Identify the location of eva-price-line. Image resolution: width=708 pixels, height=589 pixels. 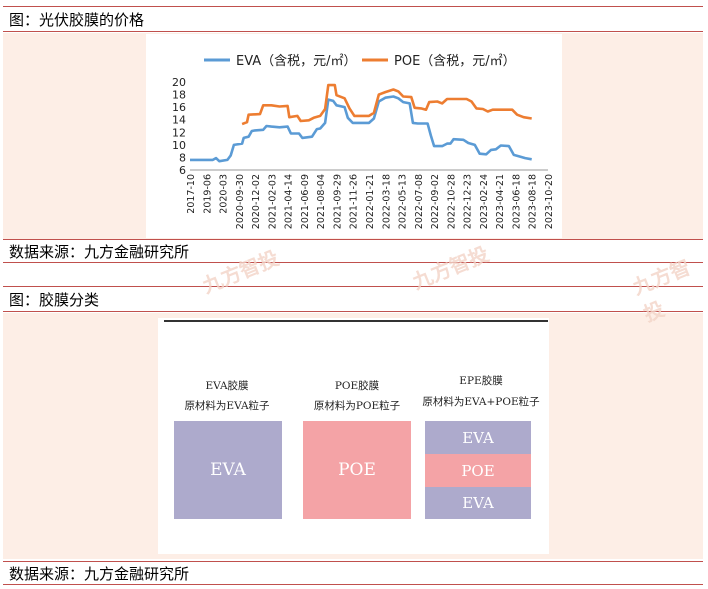
(361, 129).